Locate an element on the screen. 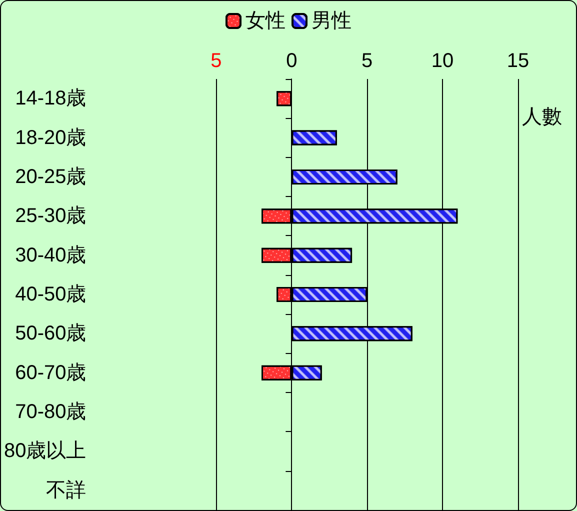  y-tick-label: 30-40歳 is located at coordinates (50, 255).